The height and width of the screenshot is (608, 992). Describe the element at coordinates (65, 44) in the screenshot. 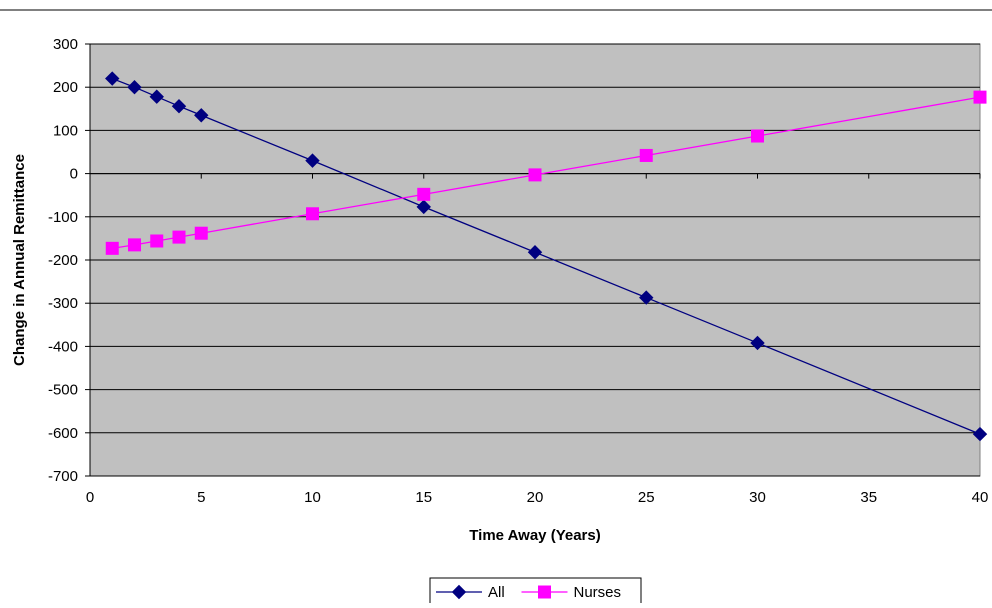

I see `y-tick-label: 300` at that location.